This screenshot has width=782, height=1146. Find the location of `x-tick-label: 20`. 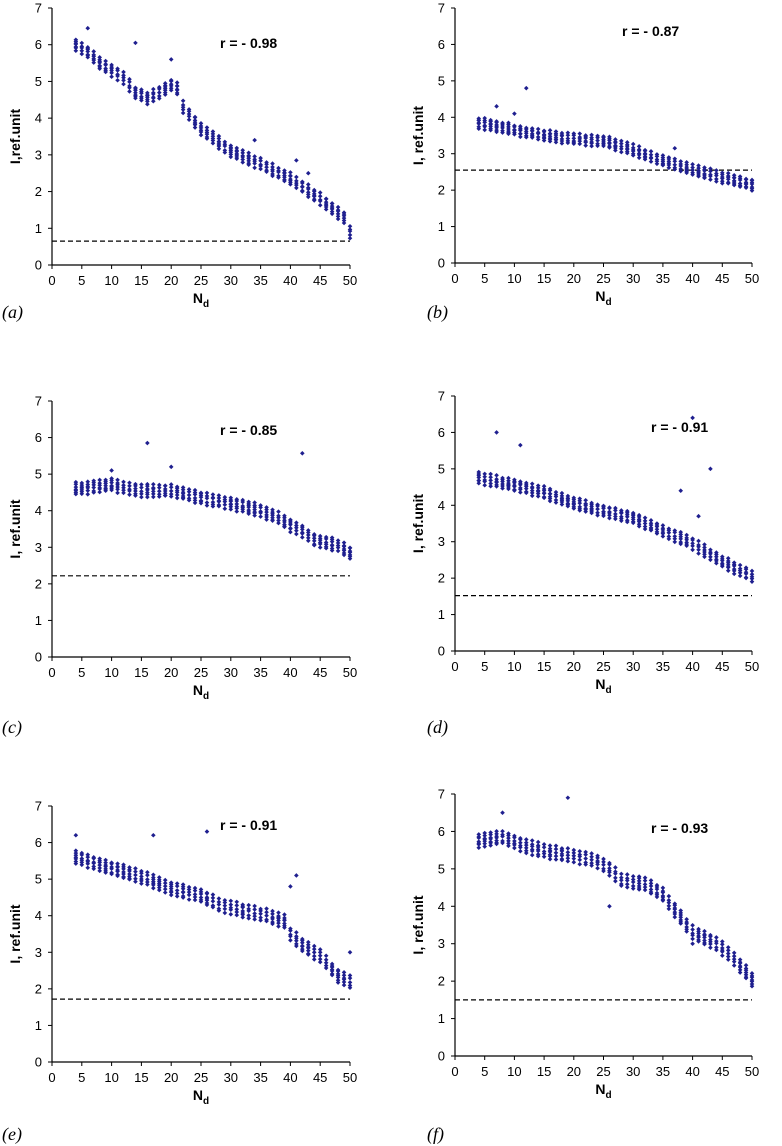

x-tick-label: 20 is located at coordinates (171, 1077).